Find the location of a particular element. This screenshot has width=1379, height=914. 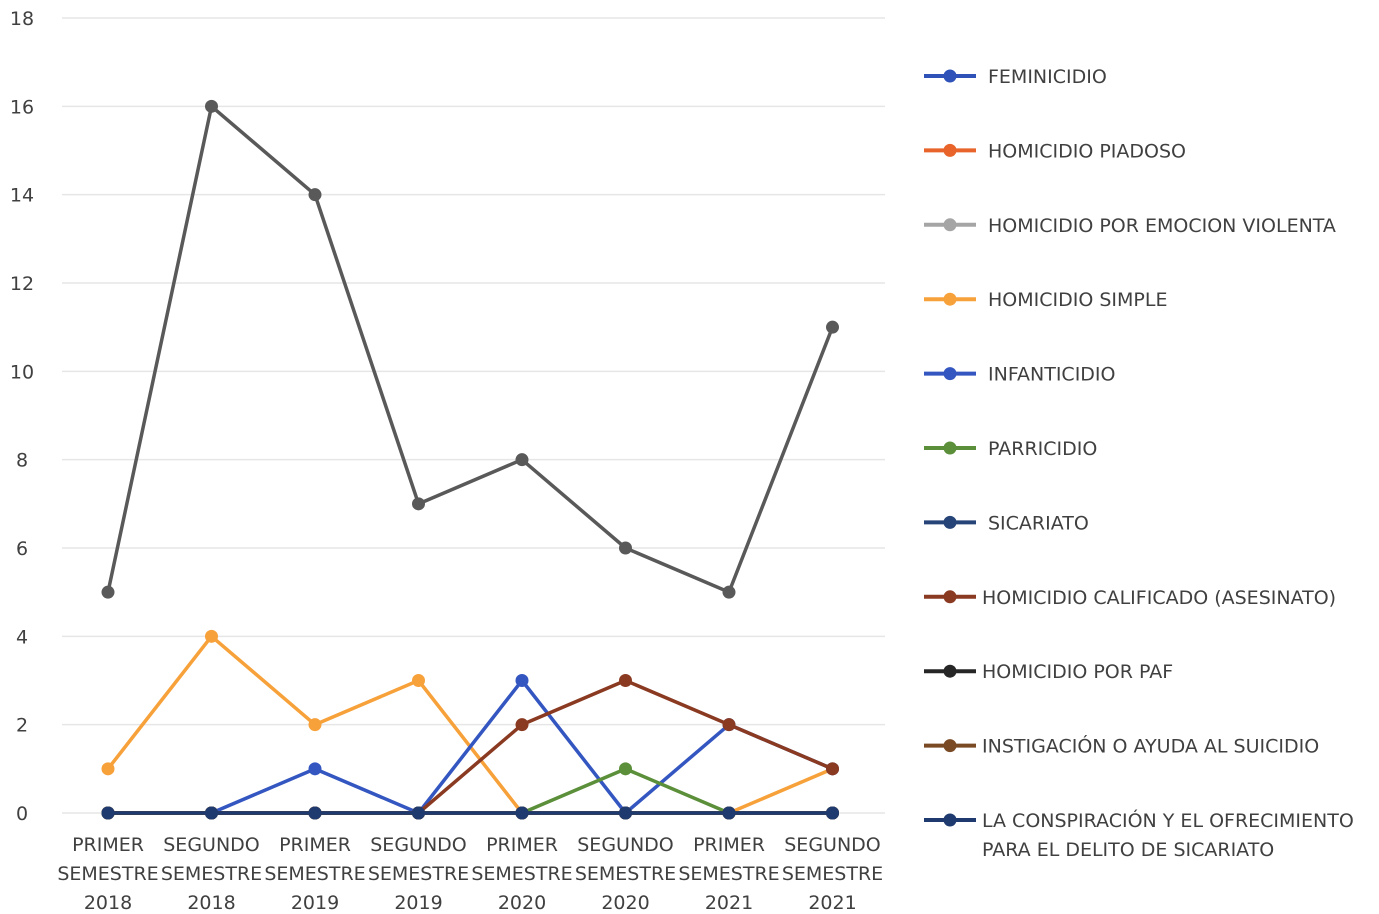

y-tick-label: 4 is located at coordinates (22, 637).